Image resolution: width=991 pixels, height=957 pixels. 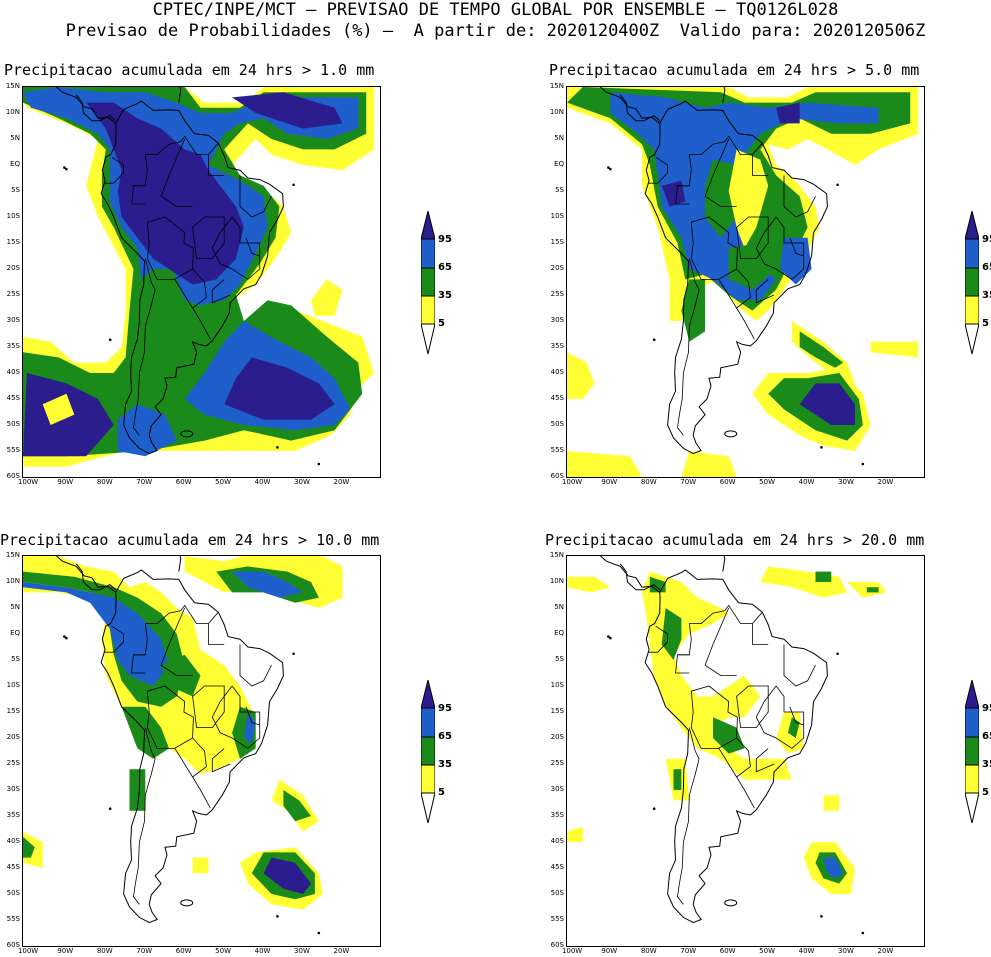 What do you see at coordinates (15, 164) in the screenshot?
I see `latitude-tick-label: EQ` at bounding box center [15, 164].